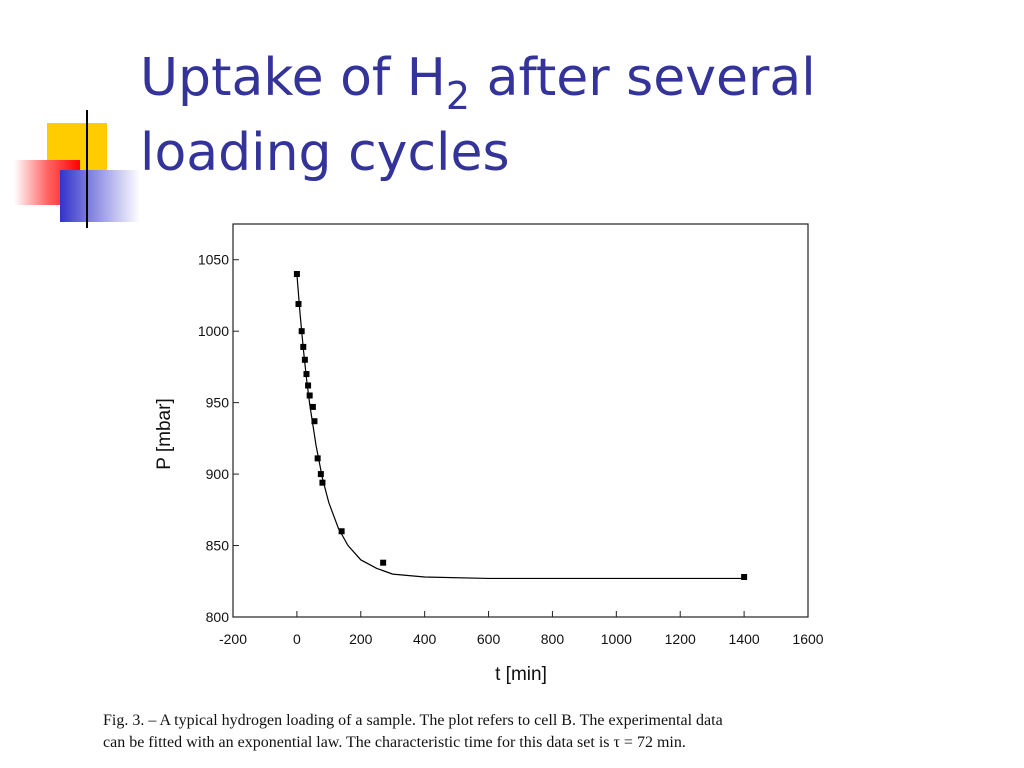  What do you see at coordinates (425, 639) in the screenshot?
I see `x-tick-label: 400` at bounding box center [425, 639].